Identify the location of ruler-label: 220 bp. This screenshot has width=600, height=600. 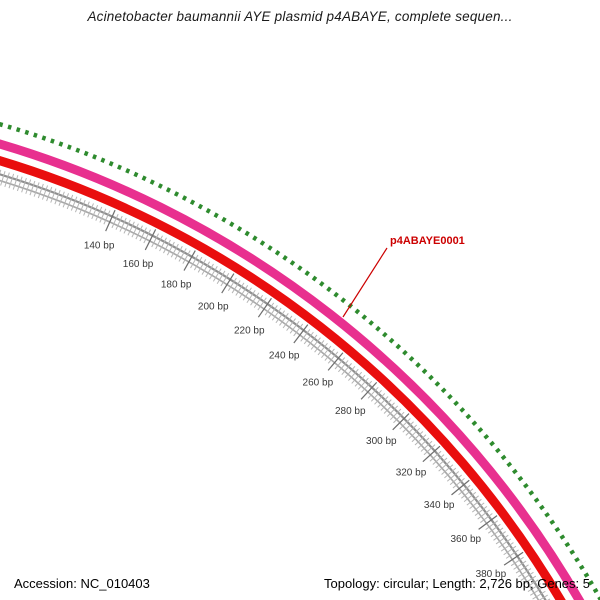
(249, 330).